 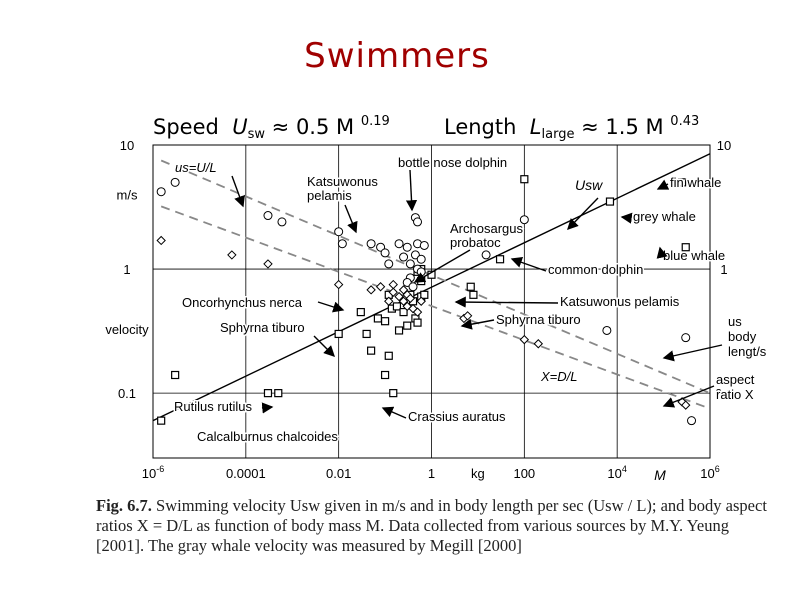 I want to click on speed-formula-prefix: Speed, so click(x=186, y=127).